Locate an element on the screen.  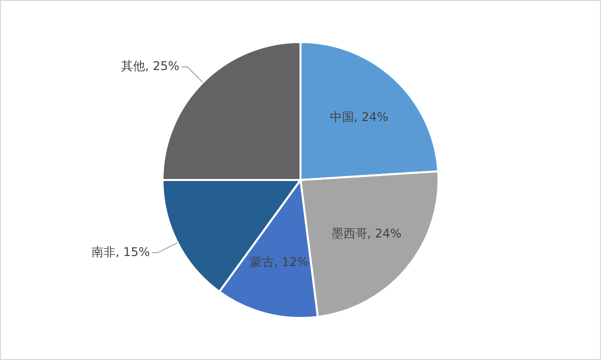
data-label: , 15% is located at coordinates (133, 251).